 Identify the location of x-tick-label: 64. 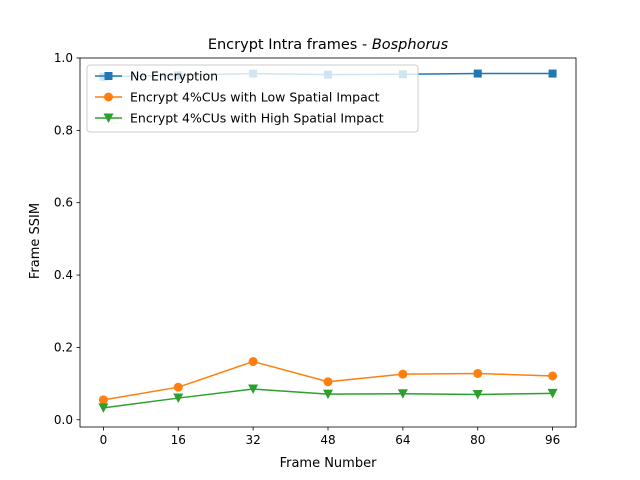
(402, 440).